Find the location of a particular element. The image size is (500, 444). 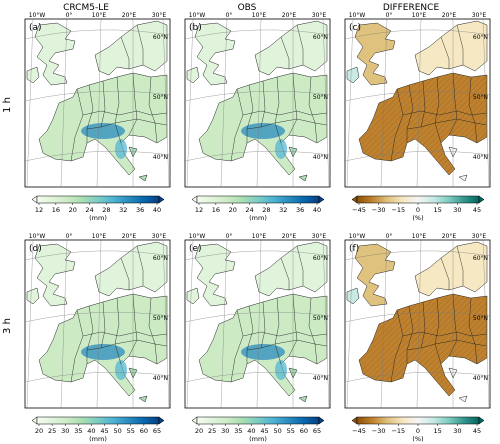

colorbar-cb-3h-abs-0: 20 25 30 35 40 45 50 55 60 65 (mm) is located at coordinates (98, 429).